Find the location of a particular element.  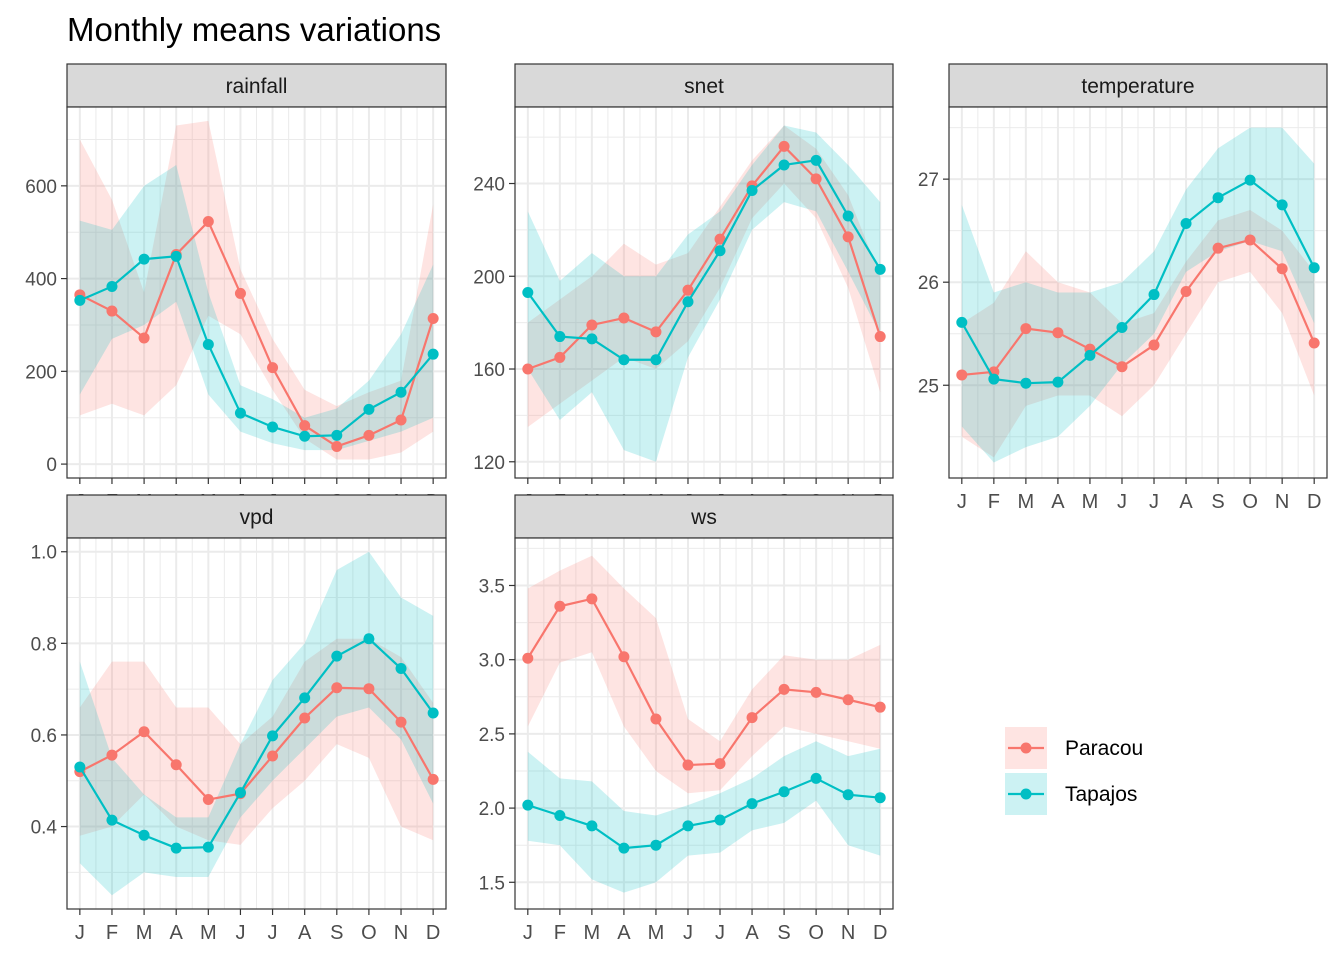

legend-key-point is located at coordinates (1026, 748).